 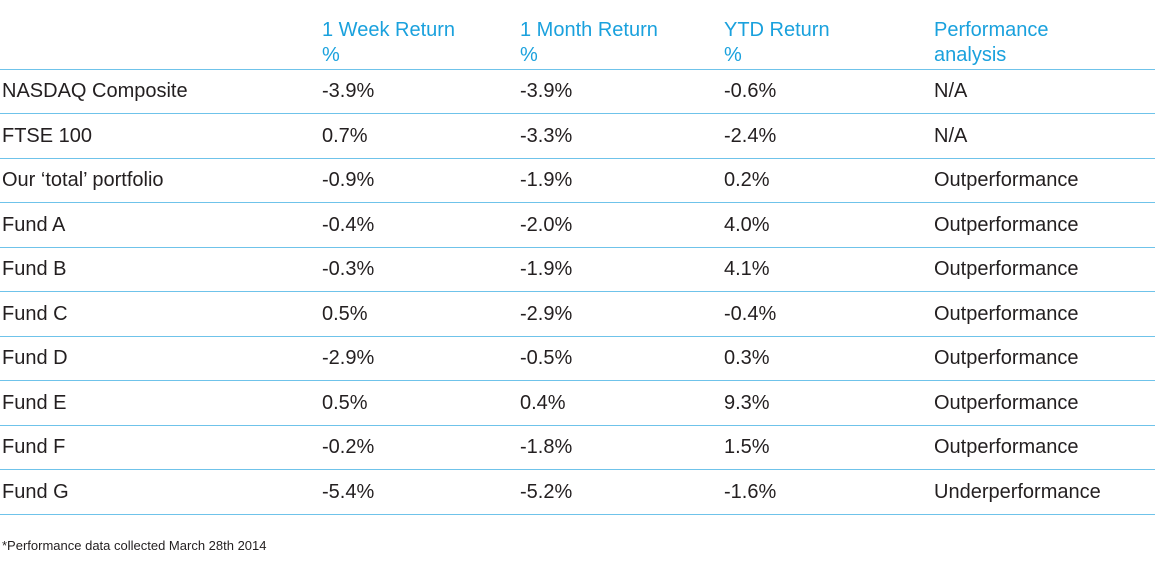 I want to click on cell-ytd: 9.3%, so click(x=825, y=403).